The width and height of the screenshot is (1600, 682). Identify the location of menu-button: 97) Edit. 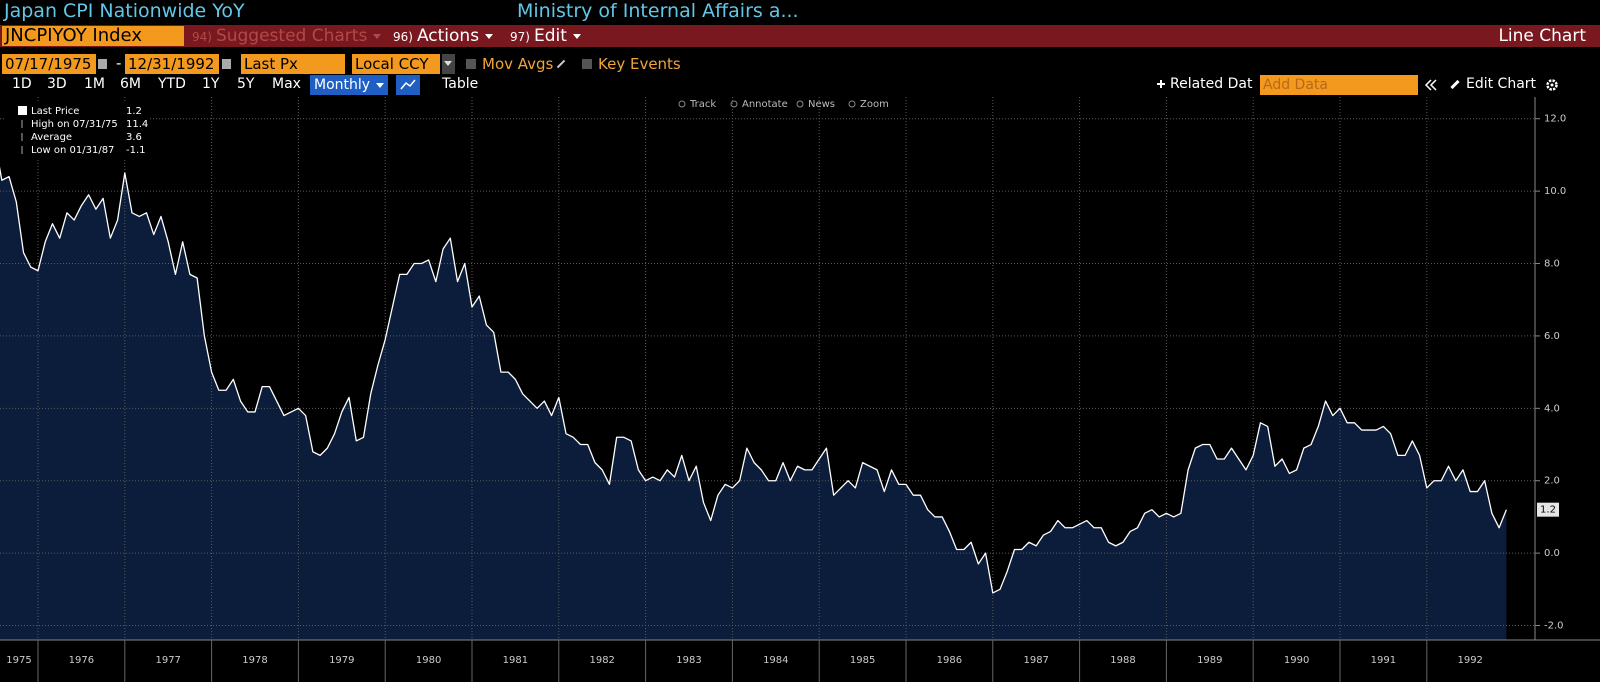
(545, 36).